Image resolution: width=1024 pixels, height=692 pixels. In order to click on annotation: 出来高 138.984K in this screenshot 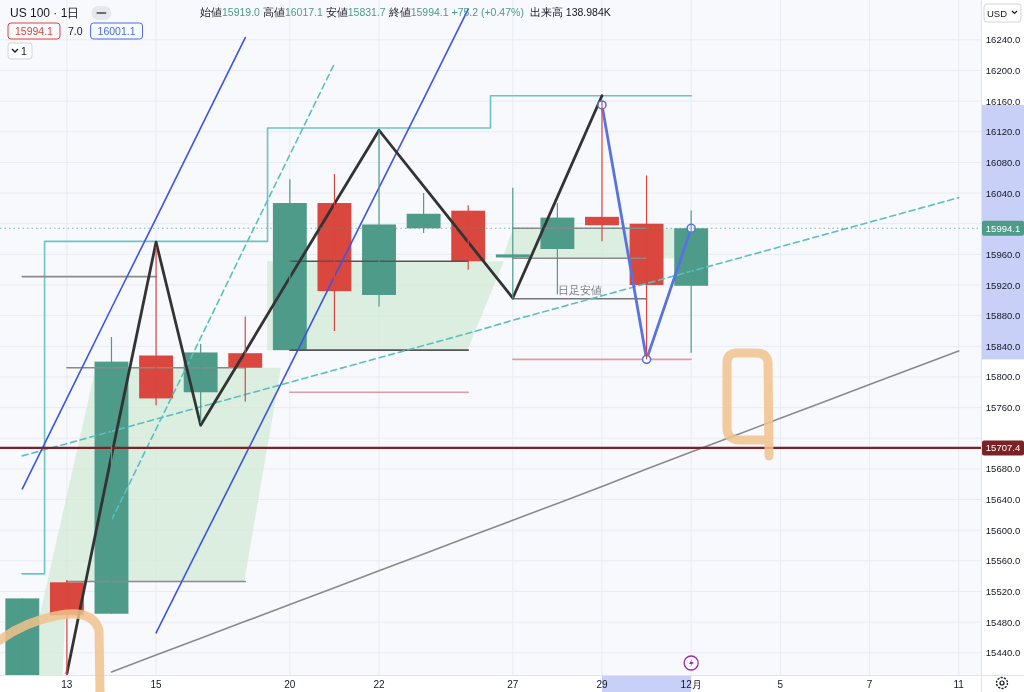, I will do `click(570, 12)`.